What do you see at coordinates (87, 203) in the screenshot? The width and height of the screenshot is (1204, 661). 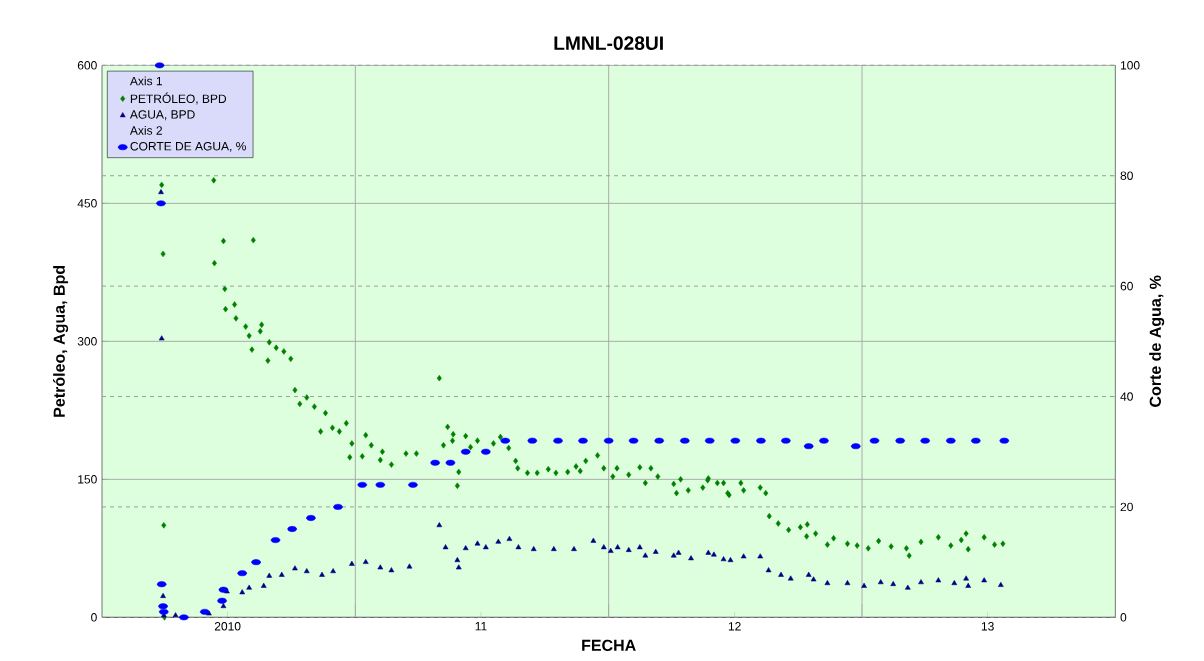 I see `y-tick-label: 450` at bounding box center [87, 203].